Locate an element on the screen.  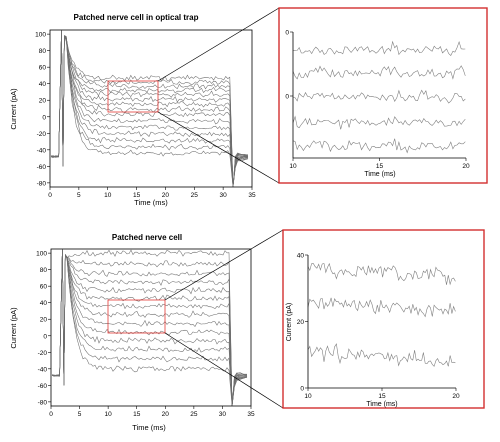
top-zoom-connector-lower is located at coordinates (218, 147).